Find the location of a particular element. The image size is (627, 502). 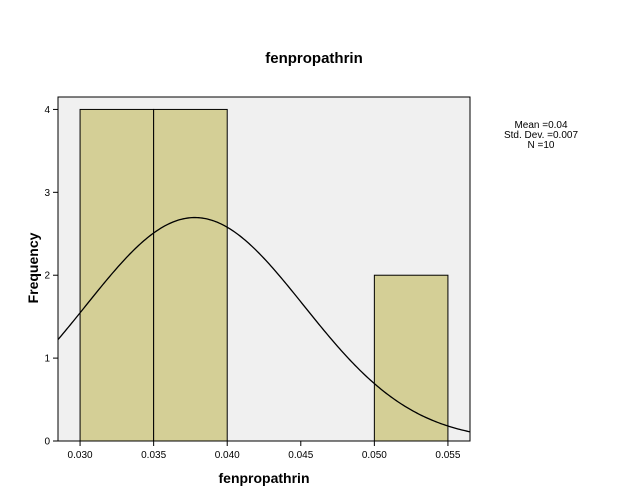

x-tick-label-4: 0.050 is located at coordinates (374, 455).